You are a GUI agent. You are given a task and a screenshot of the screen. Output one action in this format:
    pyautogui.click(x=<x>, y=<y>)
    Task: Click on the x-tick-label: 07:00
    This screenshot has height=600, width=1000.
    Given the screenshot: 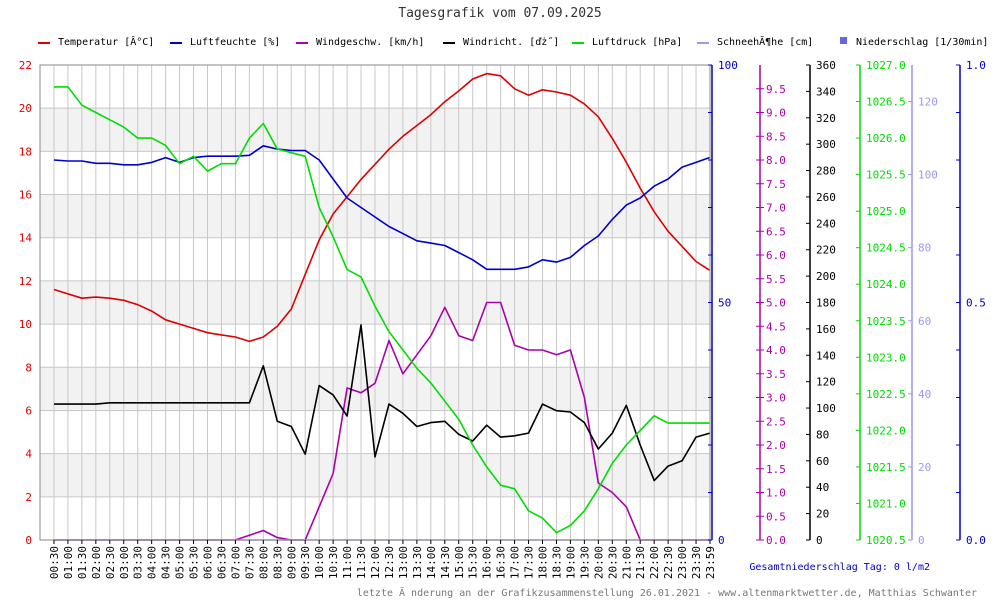 What is the action you would take?
    pyautogui.click(x=235, y=562)
    